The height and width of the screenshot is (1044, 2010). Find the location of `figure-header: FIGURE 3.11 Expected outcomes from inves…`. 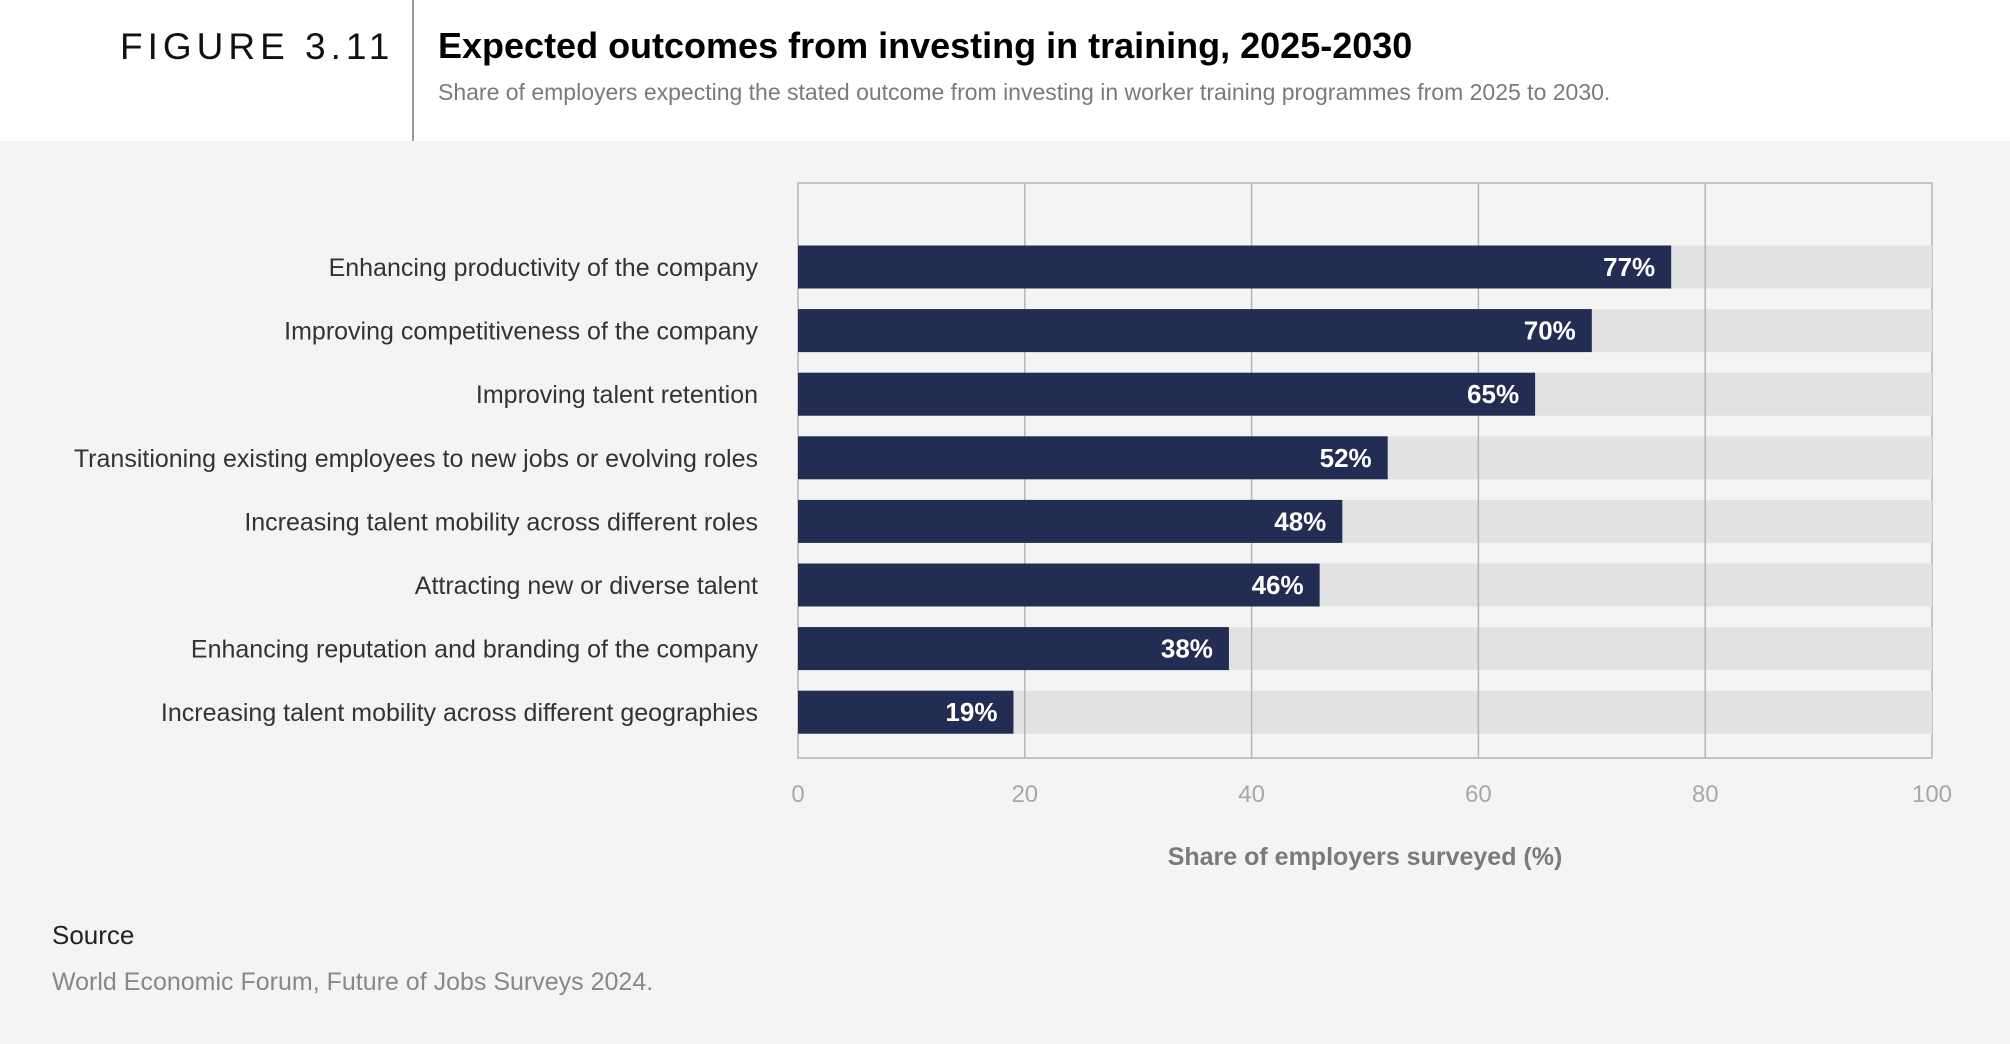

figure-header: FIGURE 3.11 Expected outcomes from inves… is located at coordinates (1005, 70).